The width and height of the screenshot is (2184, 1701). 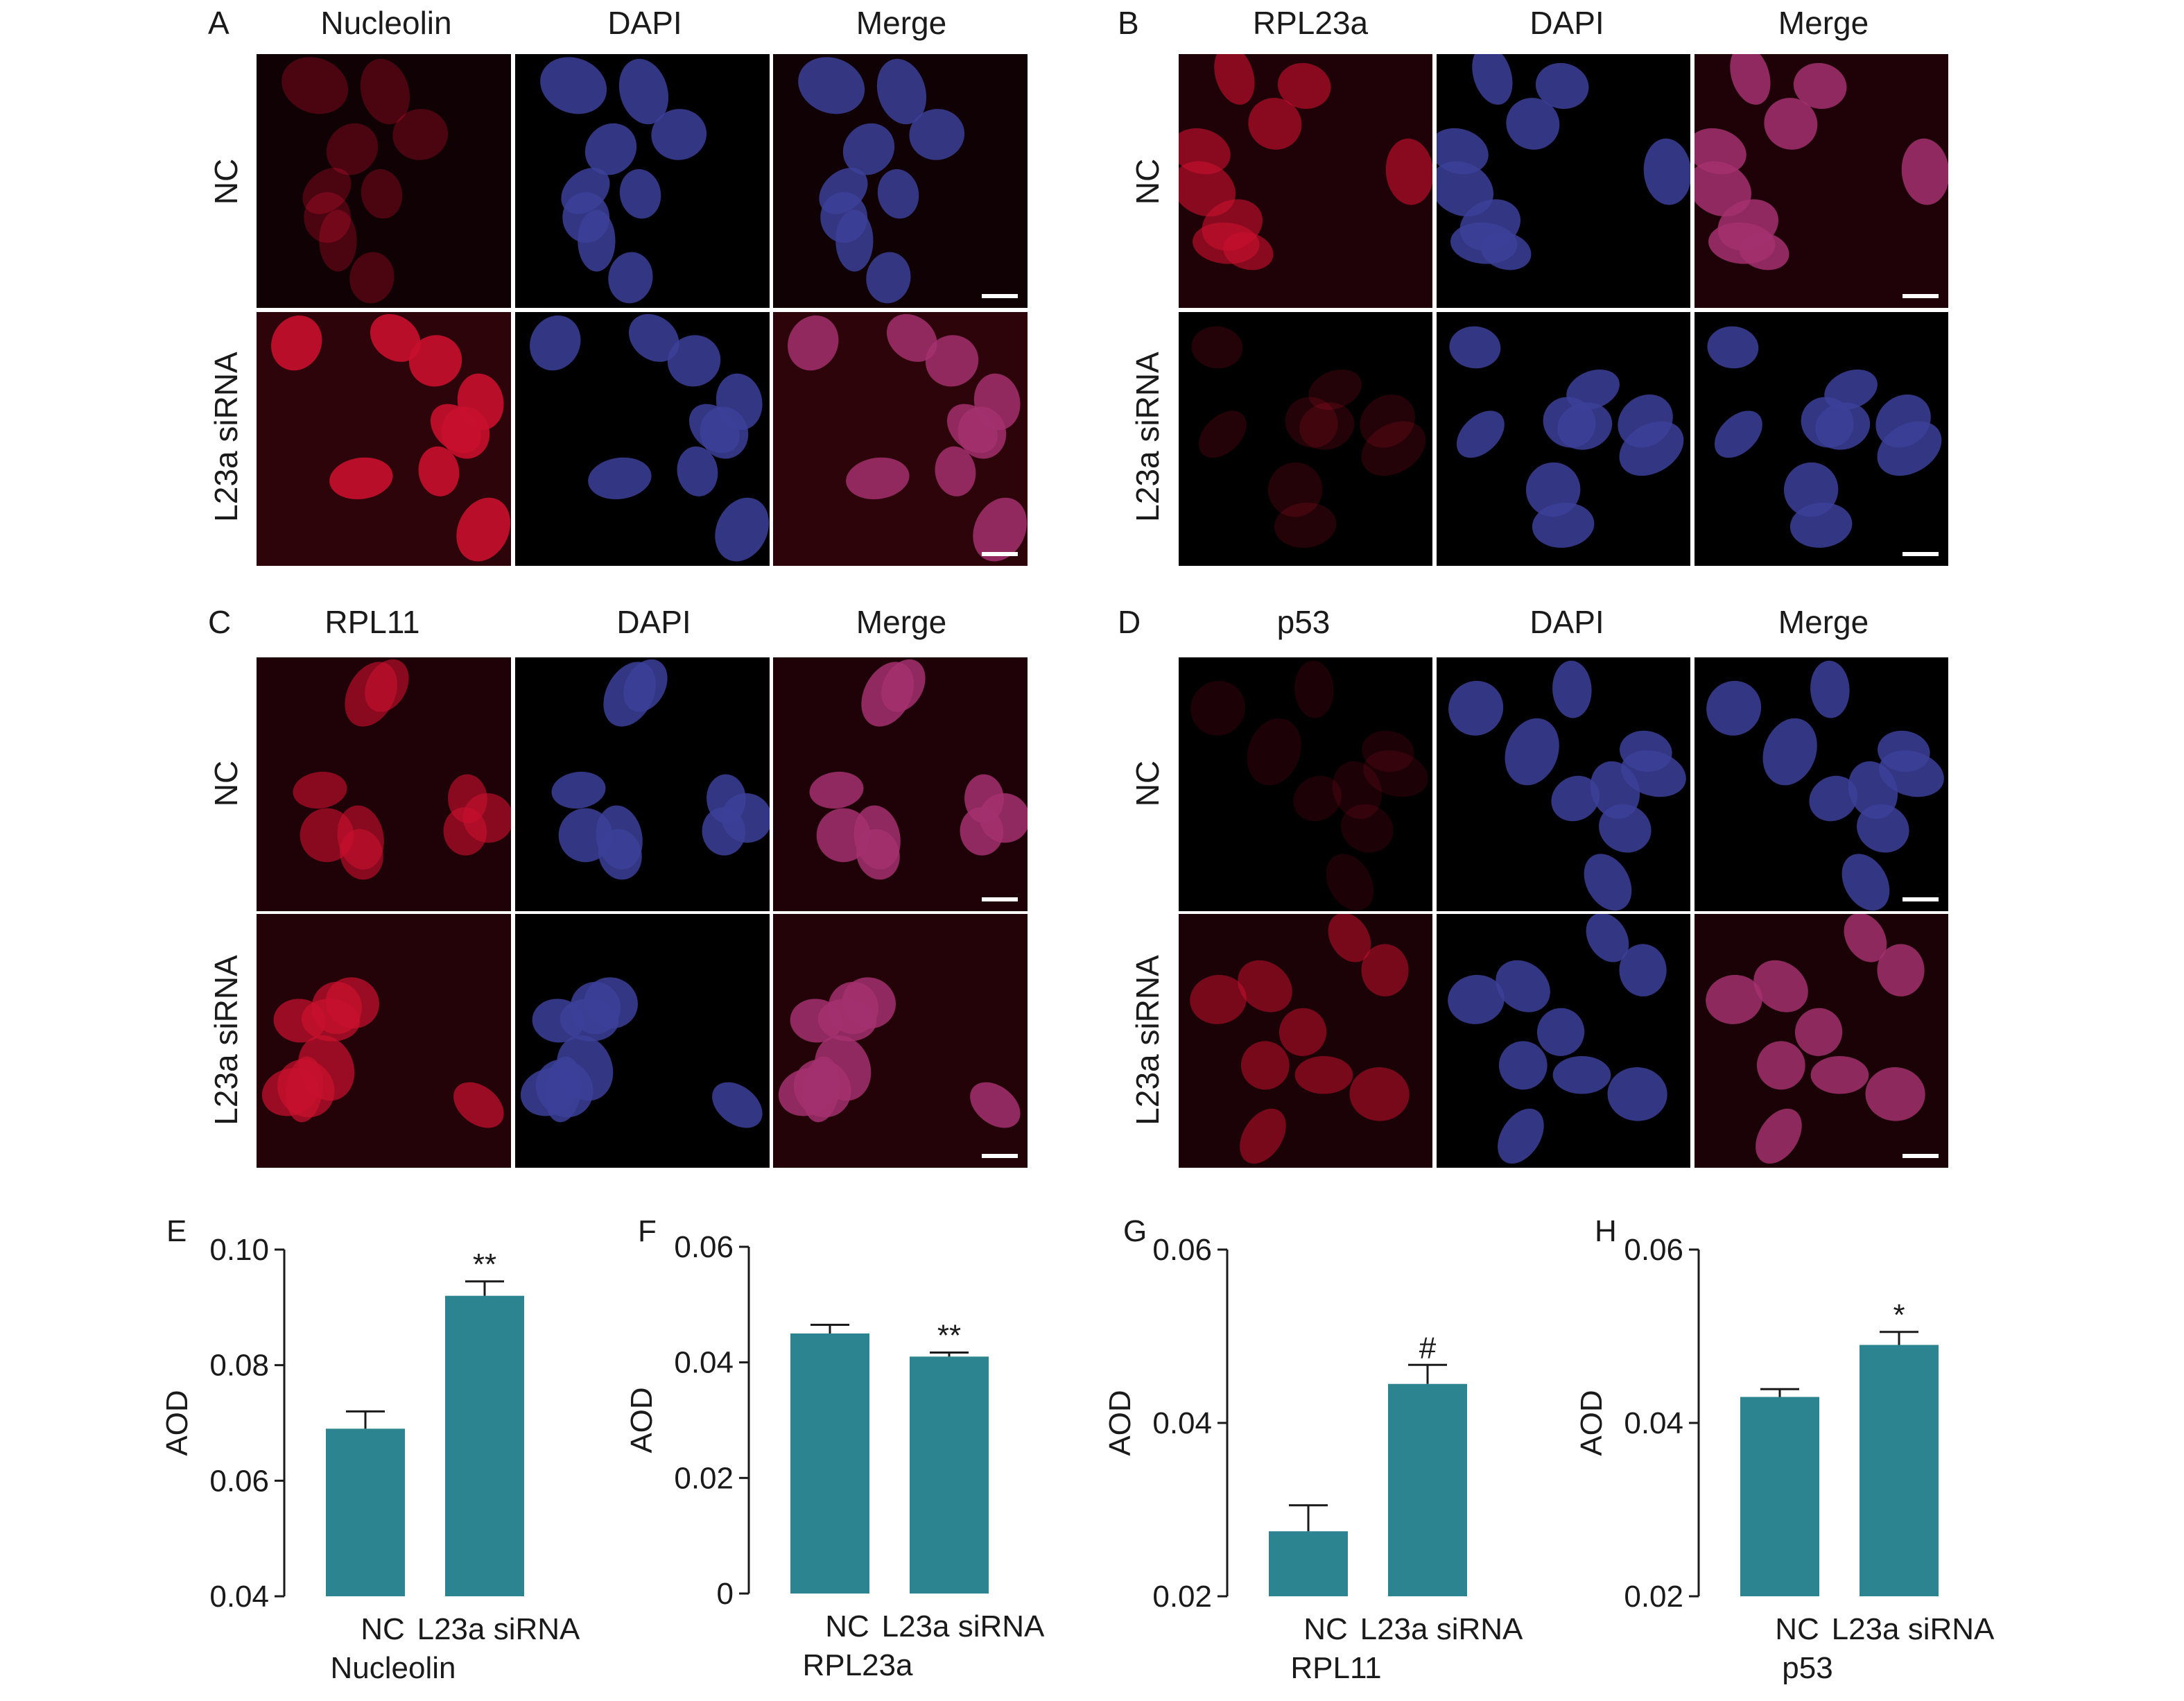 I want to click on col-head-nucleolin: Nucleolin, so click(x=386, y=23).